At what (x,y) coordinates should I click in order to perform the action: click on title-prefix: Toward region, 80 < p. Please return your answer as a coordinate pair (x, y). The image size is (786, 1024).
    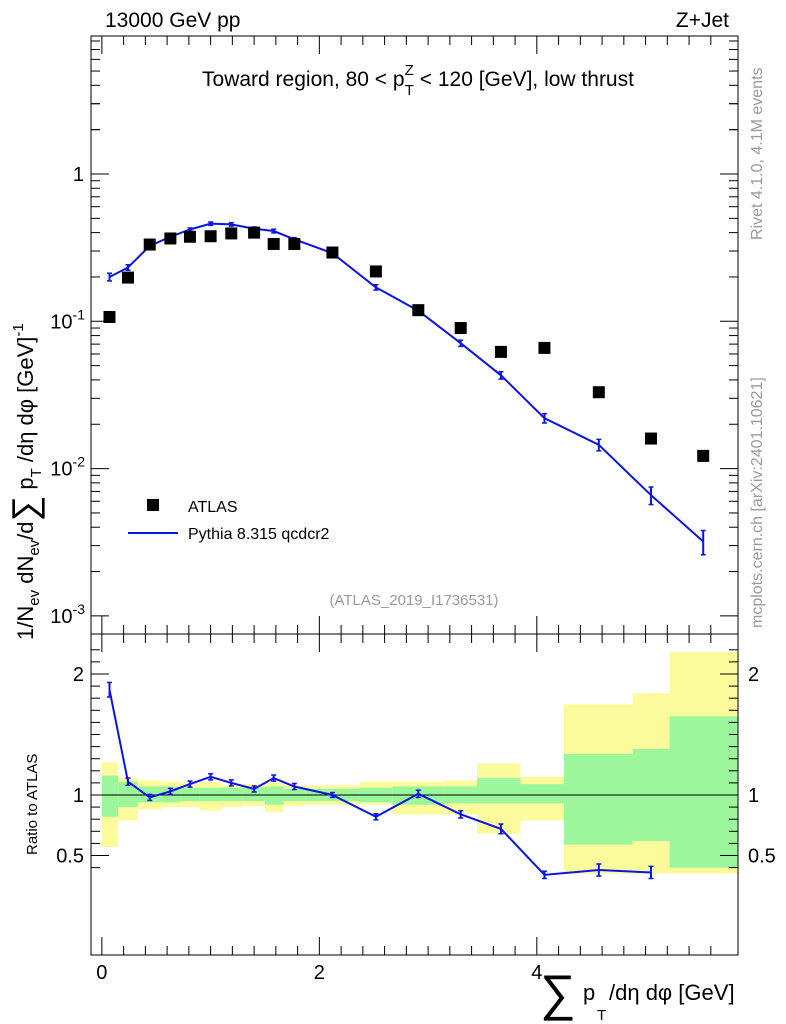
    Looking at the image, I should click on (303, 79).